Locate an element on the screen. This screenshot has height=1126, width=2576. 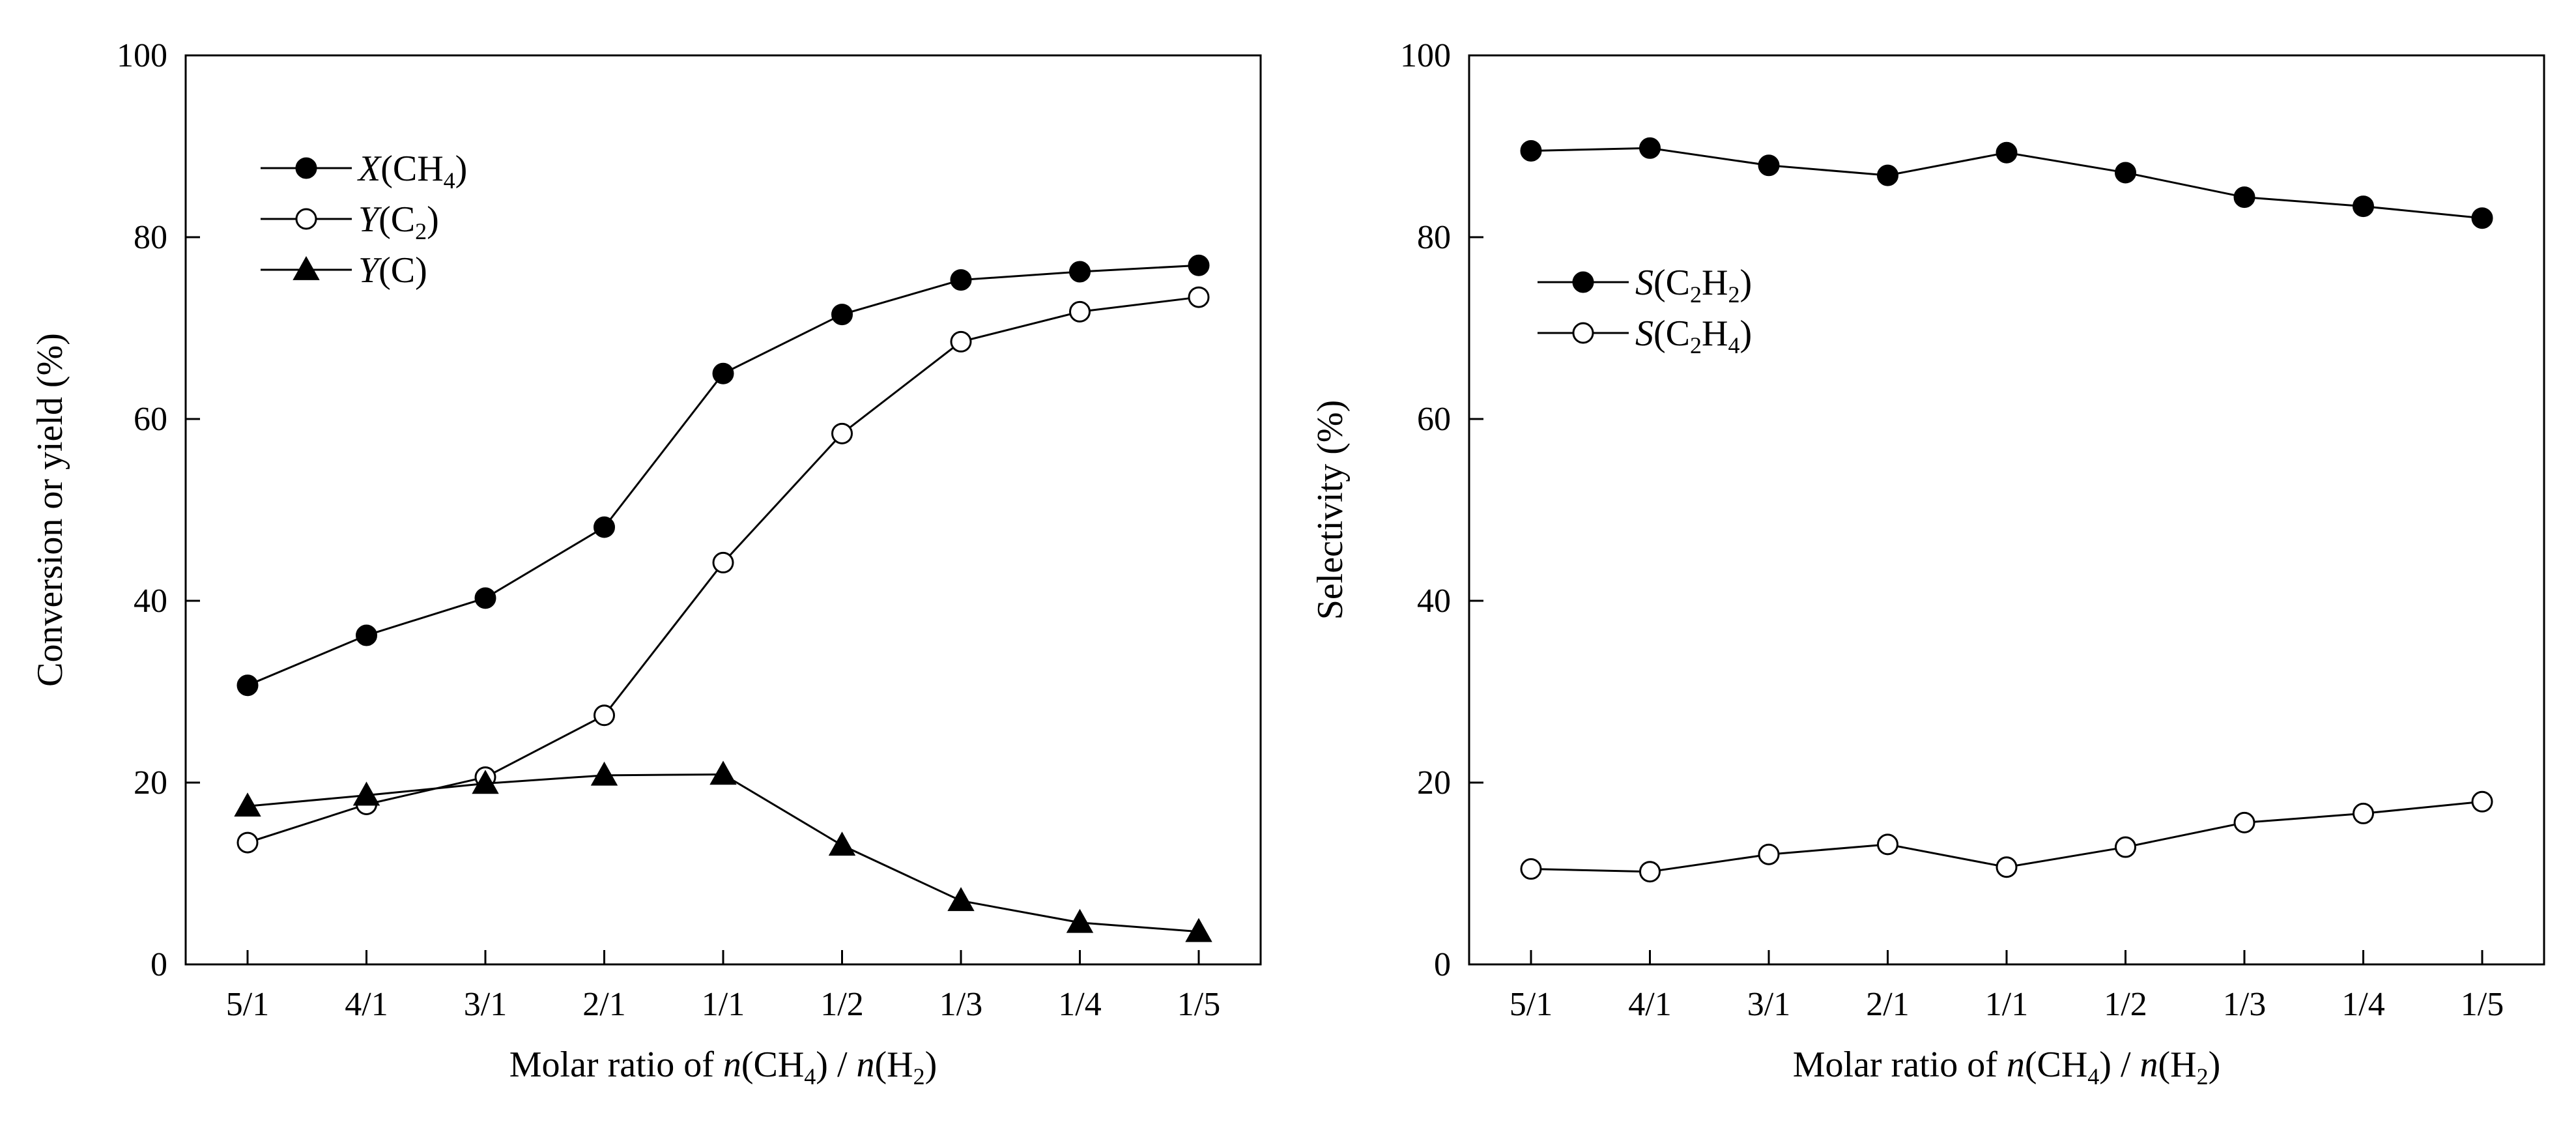
series-line is located at coordinates (723, 475).